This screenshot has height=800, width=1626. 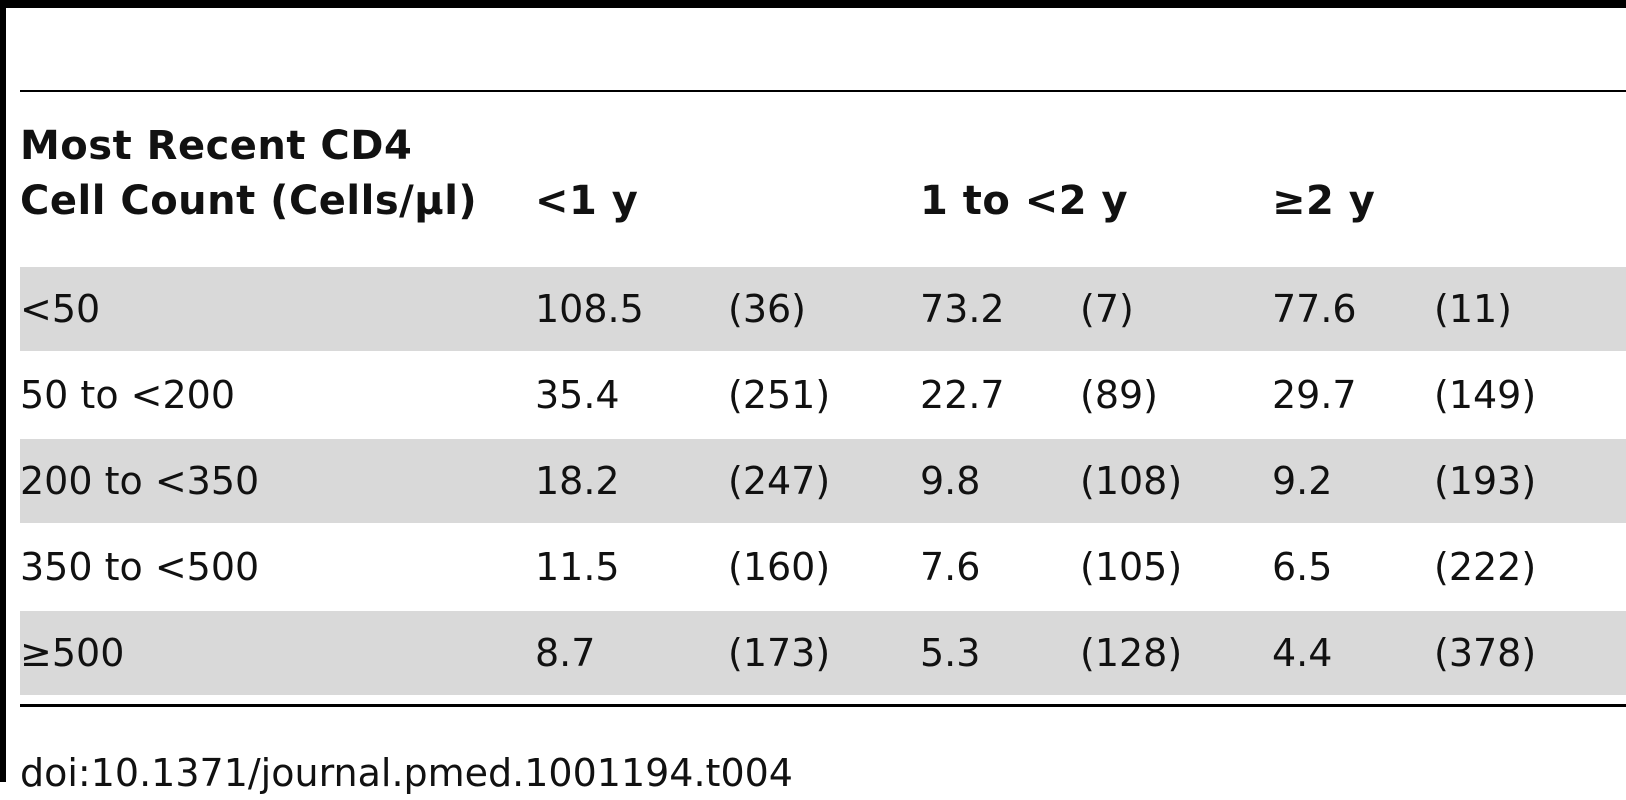 What do you see at coordinates (1024, 201) in the screenshot?
I see `column-header-1to2y: 1 to <2 y` at bounding box center [1024, 201].